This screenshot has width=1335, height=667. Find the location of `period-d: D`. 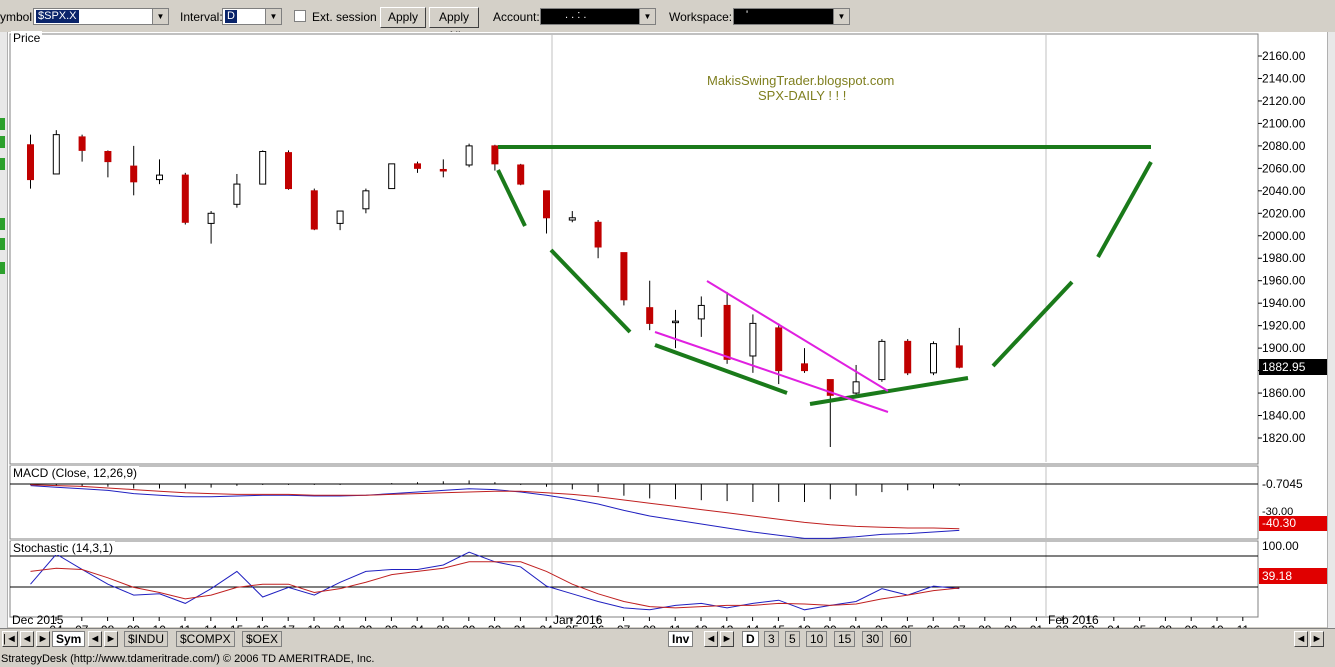

period-d: D is located at coordinates (750, 639).